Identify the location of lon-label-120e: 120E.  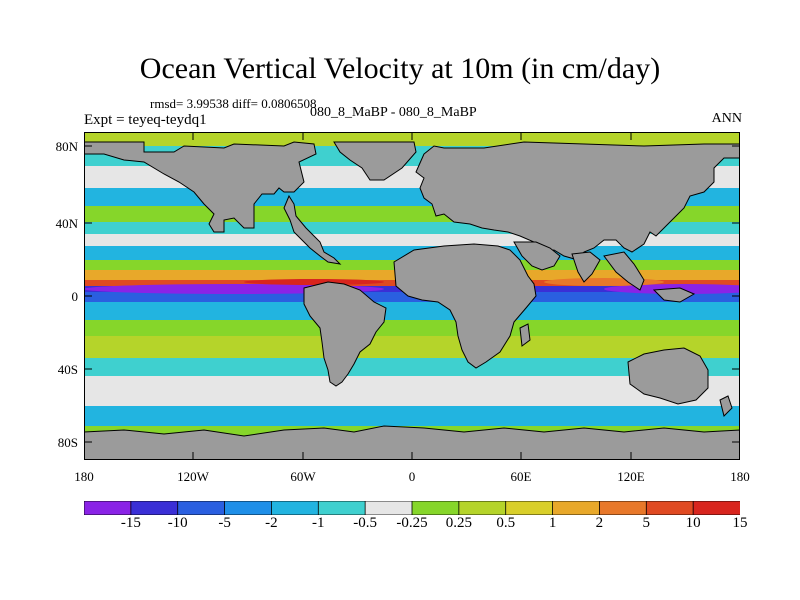
(631, 476).